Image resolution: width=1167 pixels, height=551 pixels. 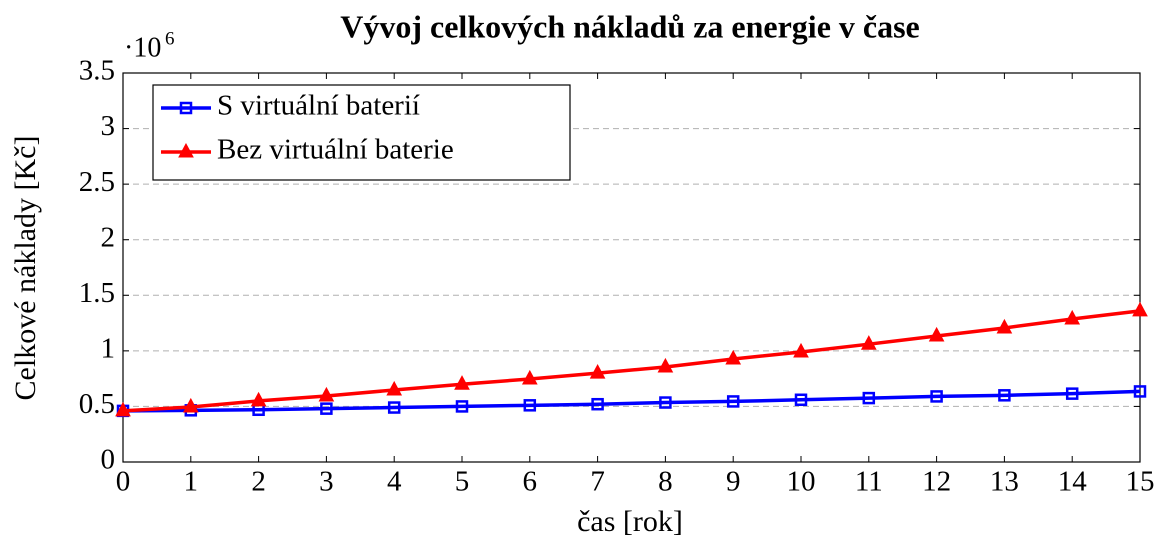 I want to click on y-tick-label: 2, so click(x=108, y=237).